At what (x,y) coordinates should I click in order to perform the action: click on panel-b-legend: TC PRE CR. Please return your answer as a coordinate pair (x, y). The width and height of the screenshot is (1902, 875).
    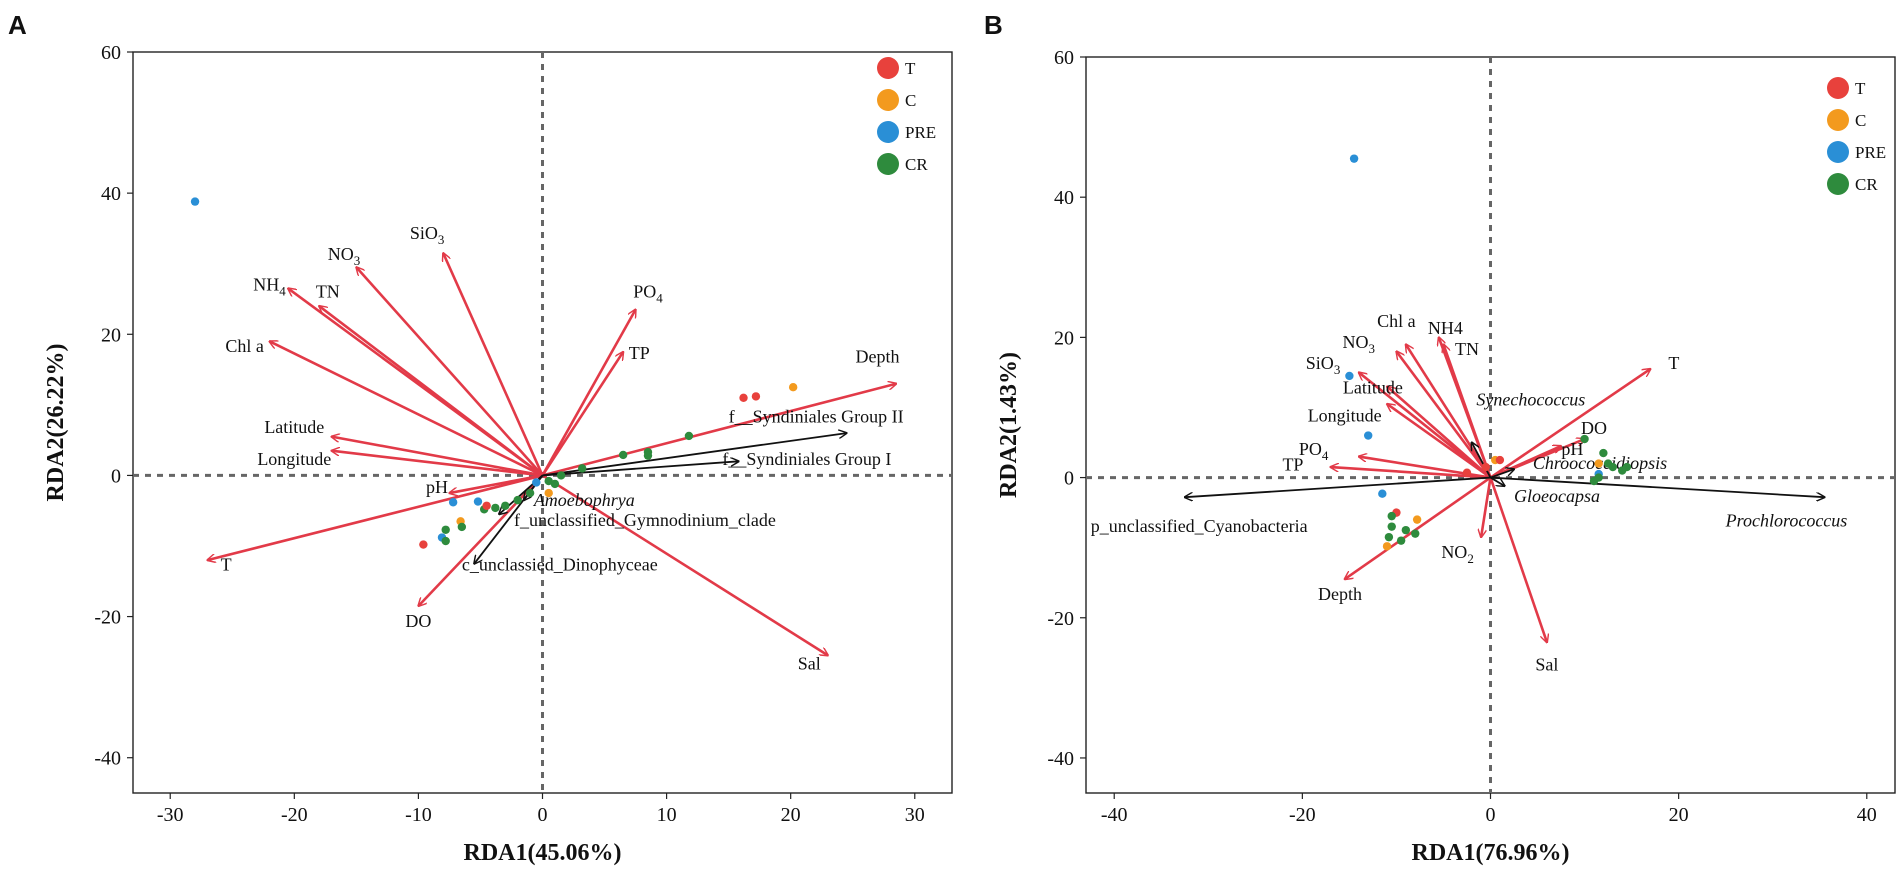
    Looking at the image, I should click on (1856, 136).